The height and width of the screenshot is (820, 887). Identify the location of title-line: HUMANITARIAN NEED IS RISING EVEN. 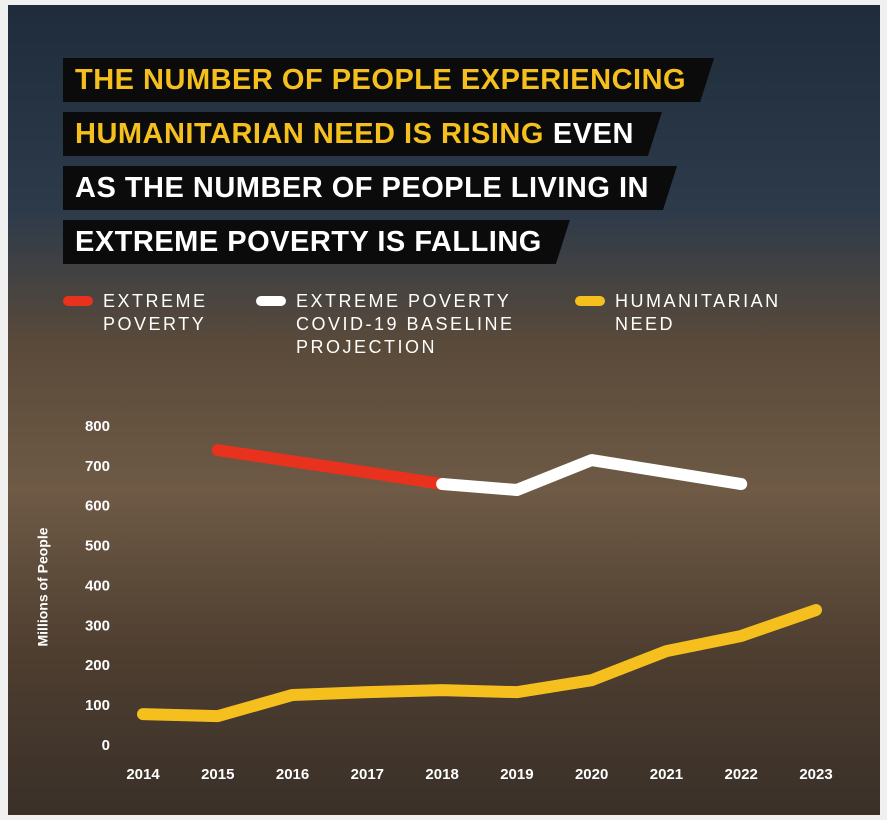
(362, 134).